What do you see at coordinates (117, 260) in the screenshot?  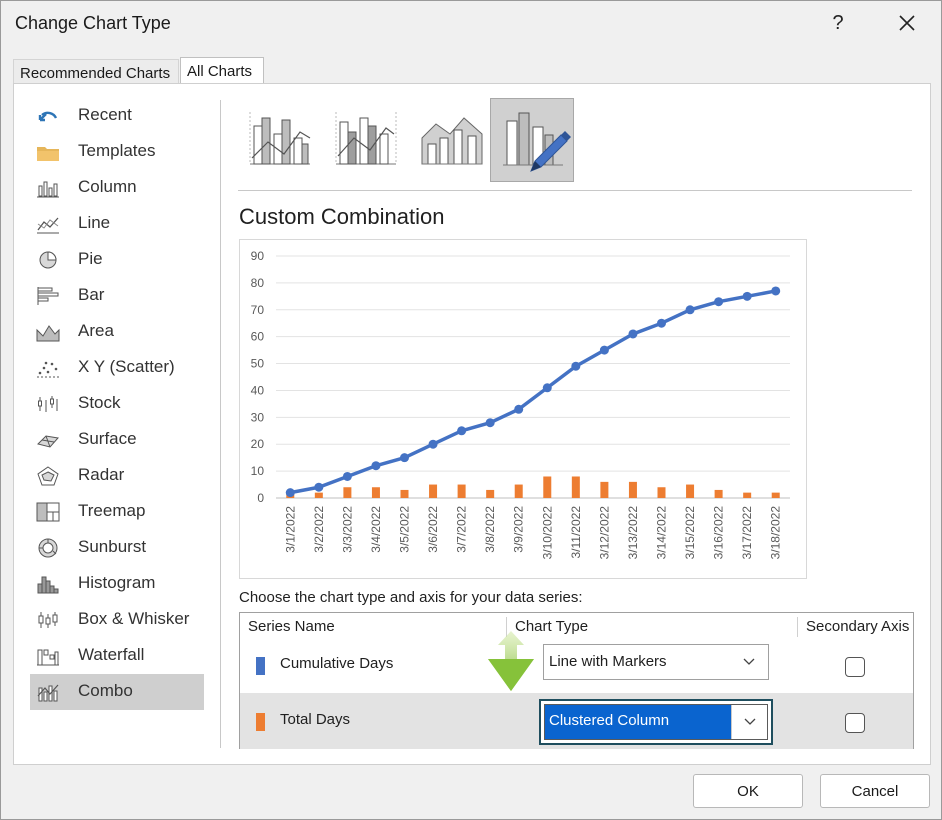 I see `sidebar-item-pie: Pie` at bounding box center [117, 260].